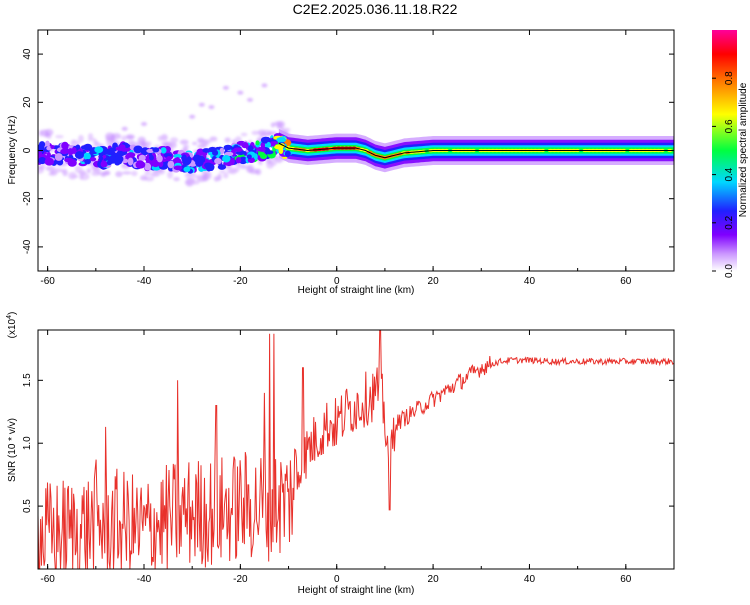  What do you see at coordinates (27, 198) in the screenshot?
I see `y-tick-label: -20` at bounding box center [27, 198].